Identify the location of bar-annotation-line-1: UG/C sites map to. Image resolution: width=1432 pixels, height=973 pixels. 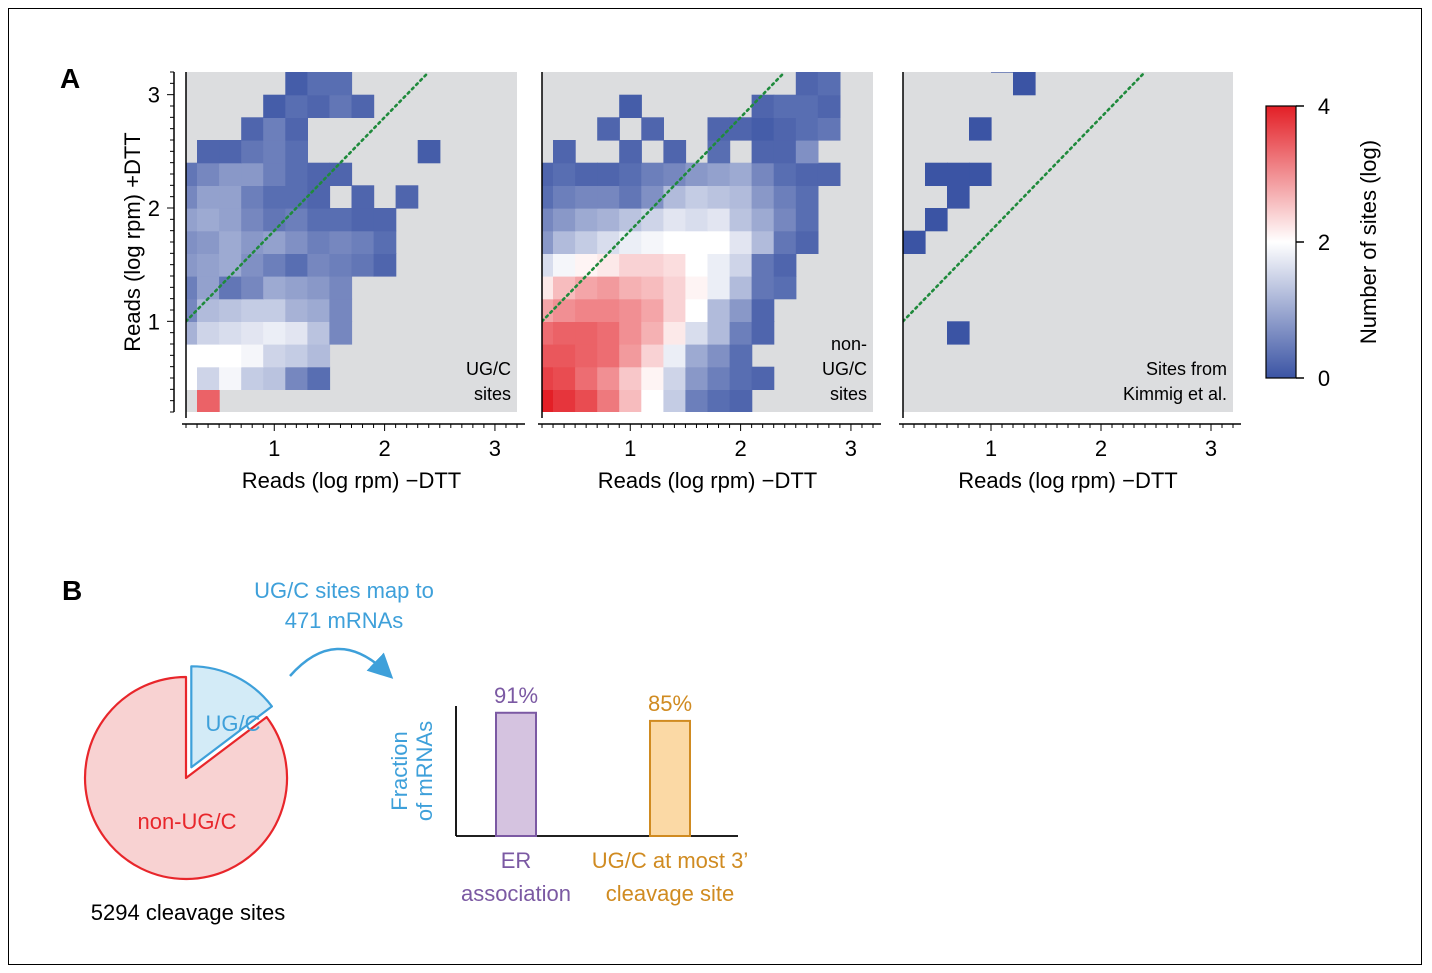
(344, 590).